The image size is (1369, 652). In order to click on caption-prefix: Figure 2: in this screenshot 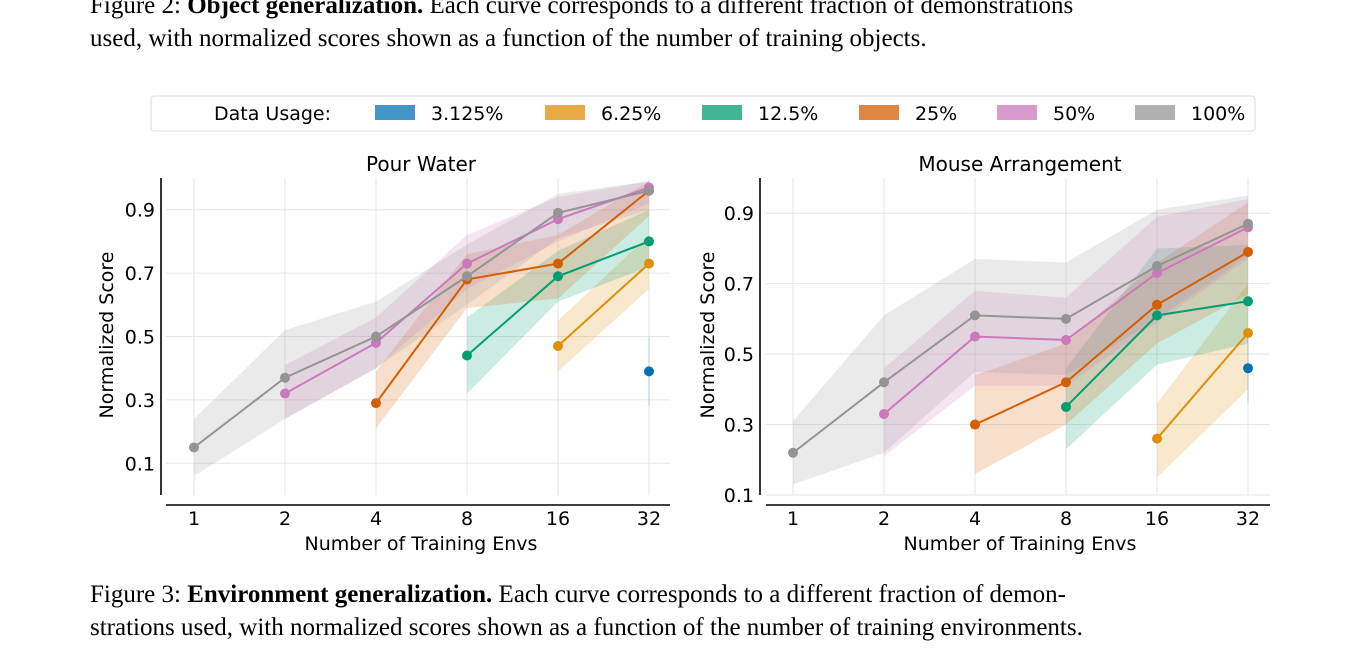, I will do `click(139, 9)`.